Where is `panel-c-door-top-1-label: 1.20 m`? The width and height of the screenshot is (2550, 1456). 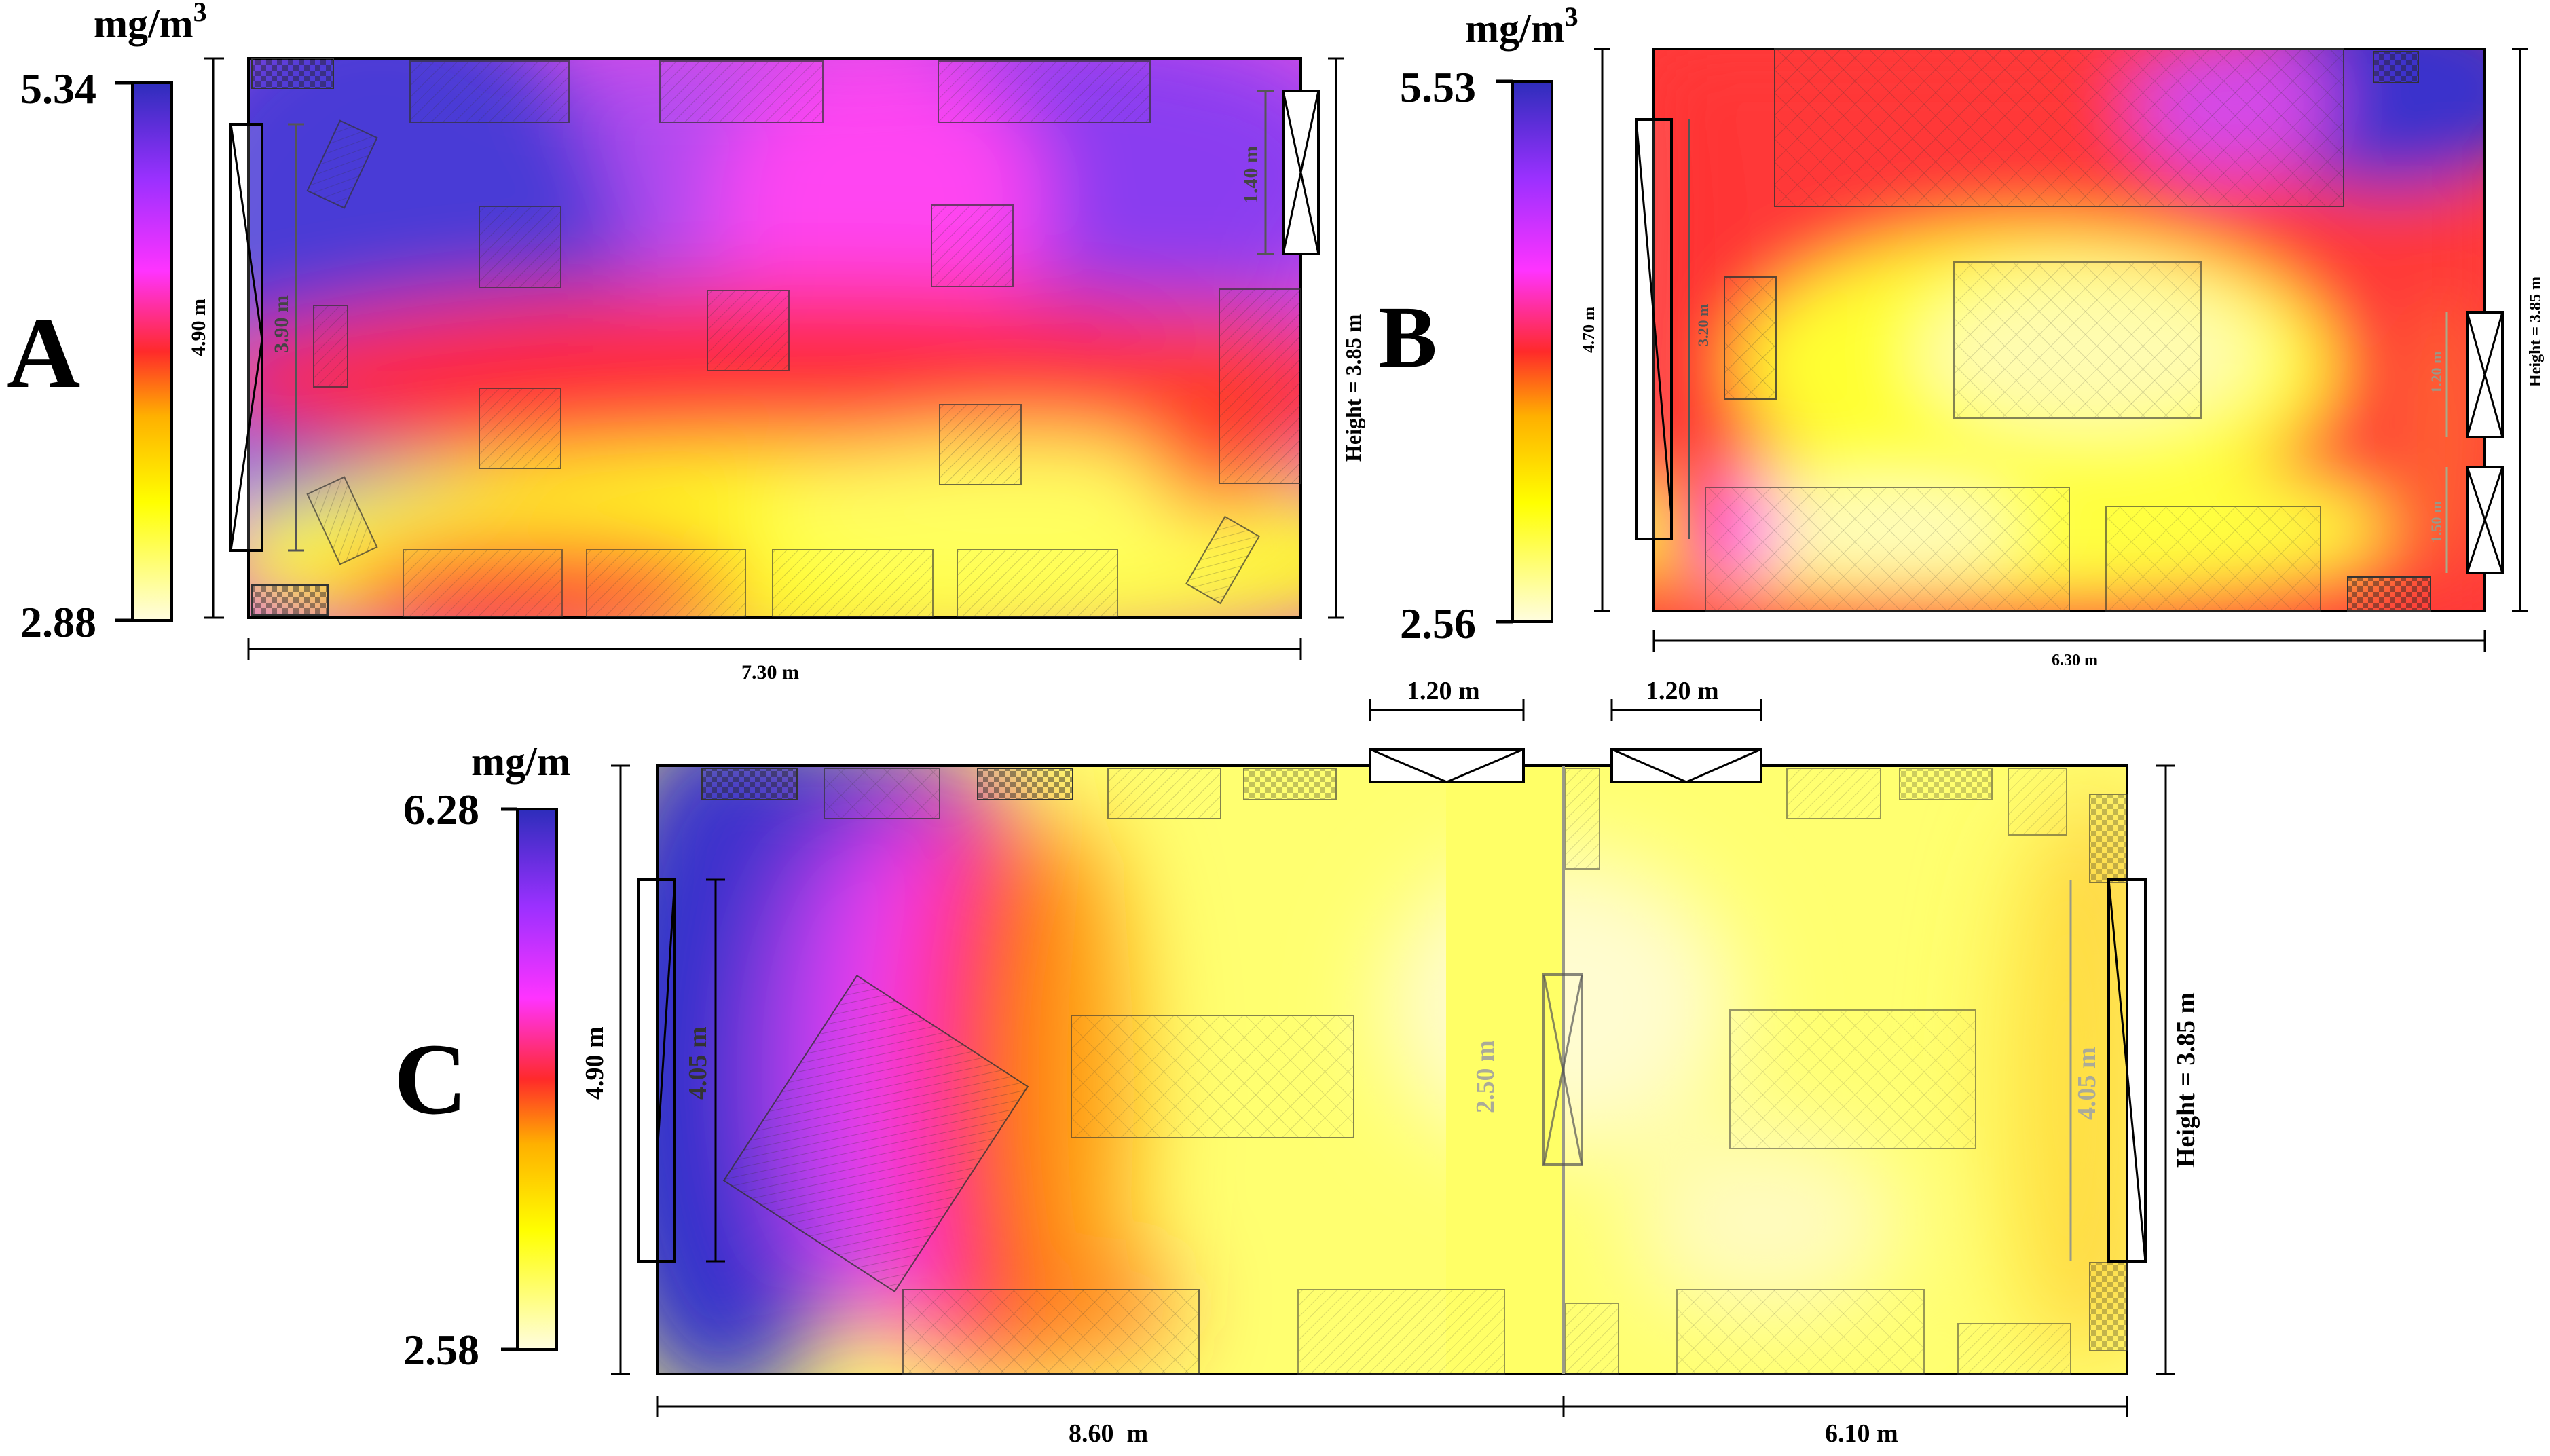
panel-c-door-top-1-label: 1.20 m is located at coordinates (1443, 691).